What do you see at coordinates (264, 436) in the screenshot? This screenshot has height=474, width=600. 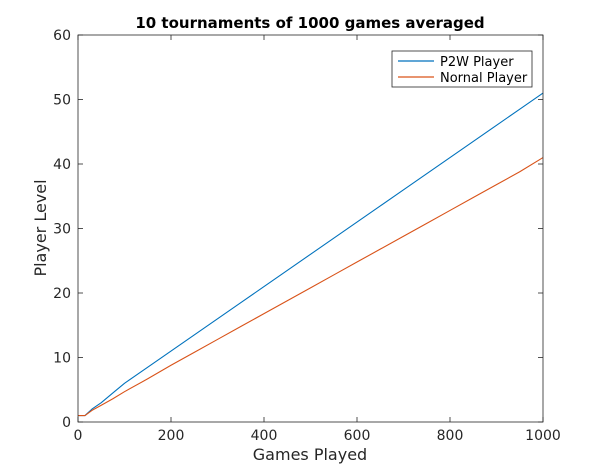 I see `x-tick-label: 400` at bounding box center [264, 436].